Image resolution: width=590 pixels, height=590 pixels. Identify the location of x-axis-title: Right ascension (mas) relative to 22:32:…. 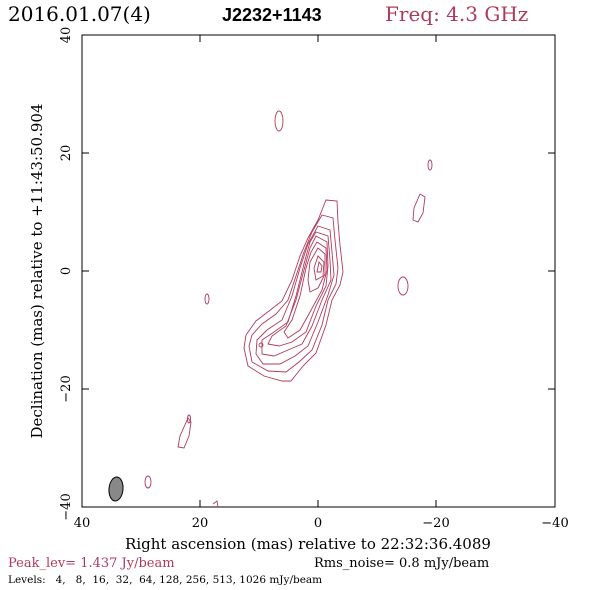
(308, 544).